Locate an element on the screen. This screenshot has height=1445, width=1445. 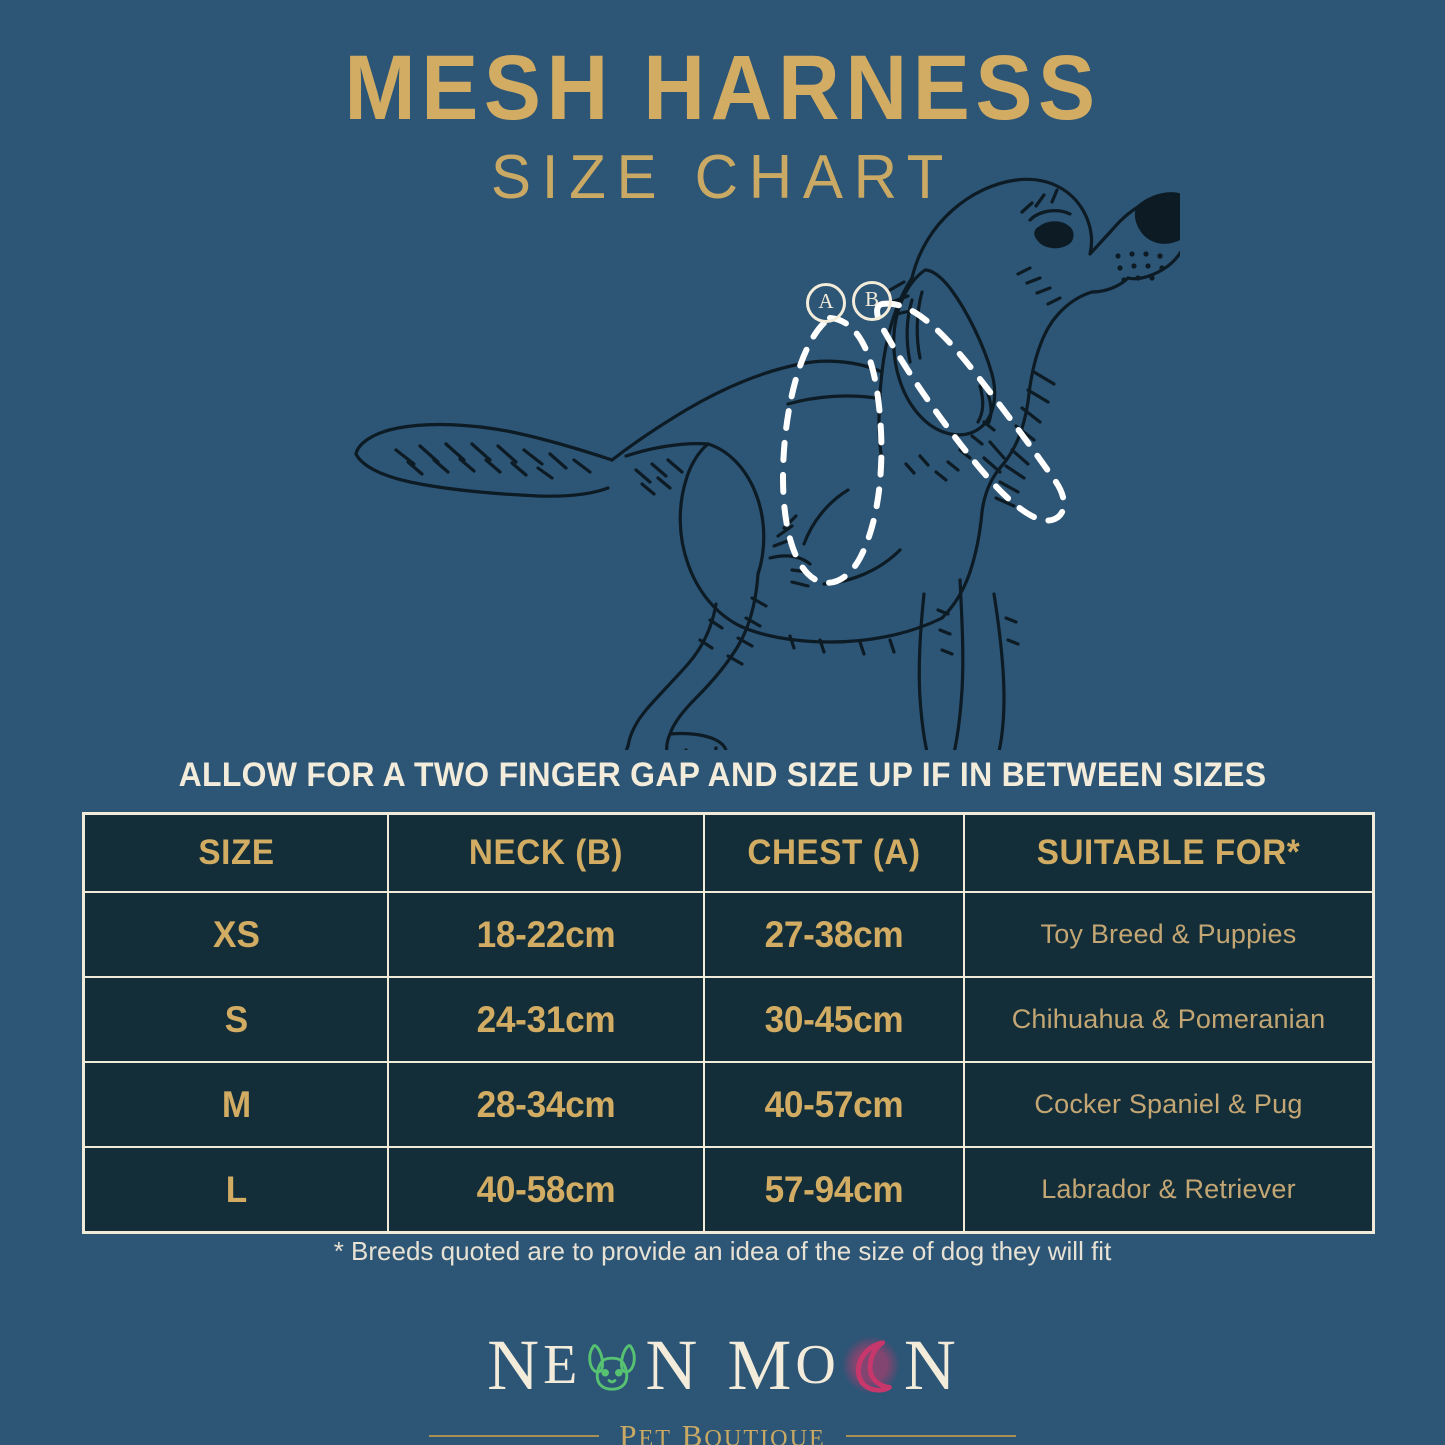
logo-letter-m: M is located at coordinates (760, 1365).